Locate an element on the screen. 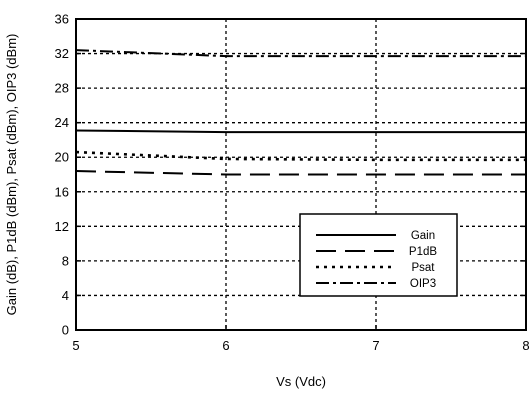  y-tick-label: 24 is located at coordinates (62, 122).